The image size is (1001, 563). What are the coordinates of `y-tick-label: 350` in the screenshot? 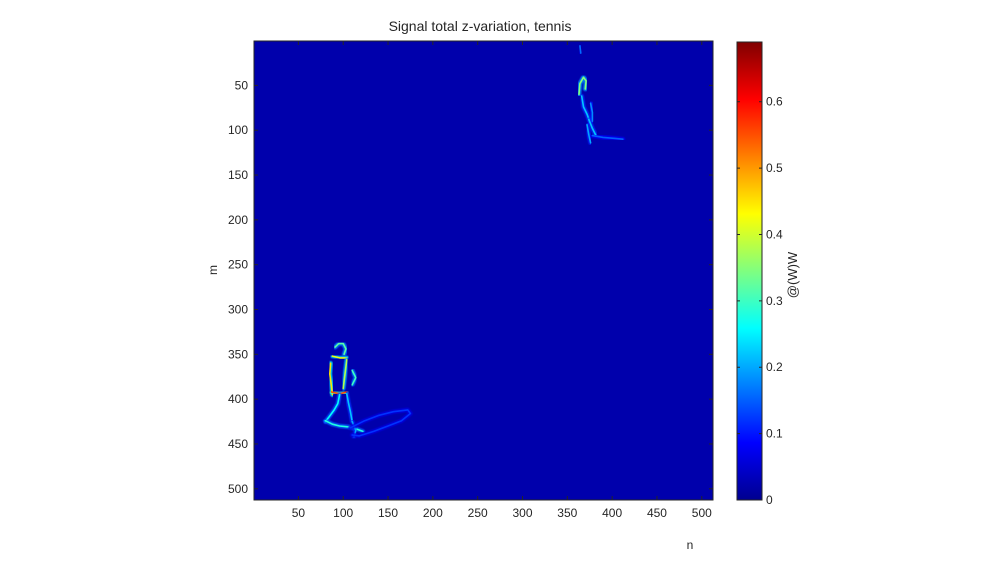 It's located at (238, 354).